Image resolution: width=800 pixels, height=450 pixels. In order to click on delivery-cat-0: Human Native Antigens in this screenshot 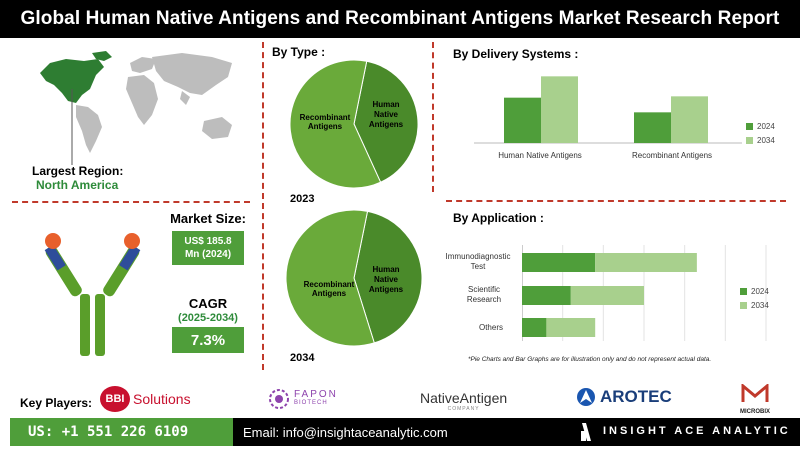, I will do `click(540, 155)`.